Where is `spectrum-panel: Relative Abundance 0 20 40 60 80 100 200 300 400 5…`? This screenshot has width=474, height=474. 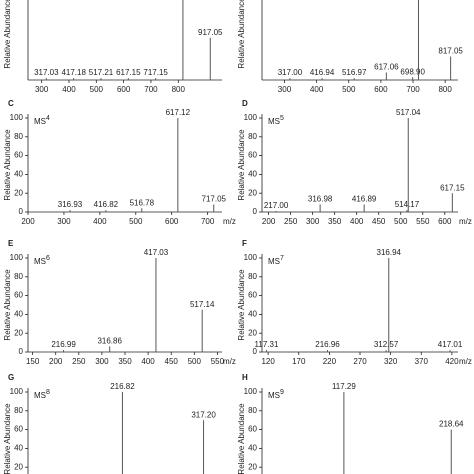 spectrum-panel: Relative Abundance 0 20 40 60 80 100 200 300 400 5… is located at coordinates (119, 162).